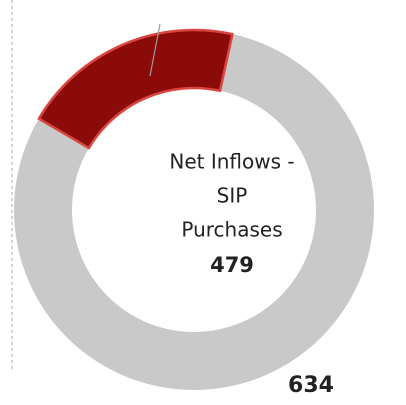 The height and width of the screenshot is (405, 406). Describe the element at coordinates (231, 230) in the screenshot. I see `center-label: Purchases` at that location.